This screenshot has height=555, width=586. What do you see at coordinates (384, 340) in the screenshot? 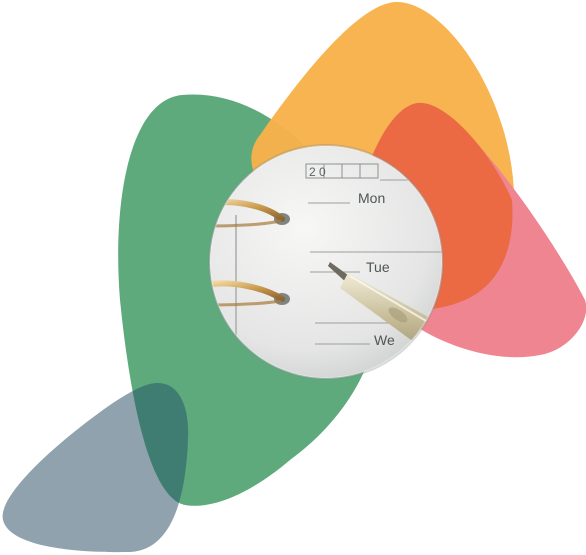
I see `day-label-wed: We` at bounding box center [384, 340].